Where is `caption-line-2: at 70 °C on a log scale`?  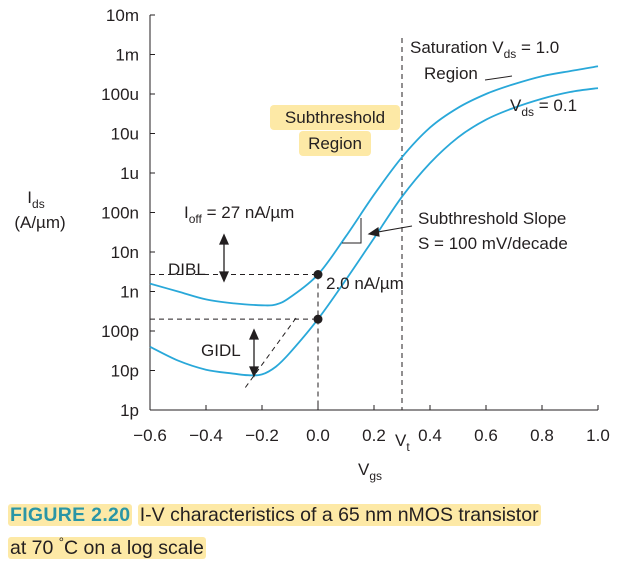
caption-line-2: at 70 °C on a log scale is located at coordinates (107, 546).